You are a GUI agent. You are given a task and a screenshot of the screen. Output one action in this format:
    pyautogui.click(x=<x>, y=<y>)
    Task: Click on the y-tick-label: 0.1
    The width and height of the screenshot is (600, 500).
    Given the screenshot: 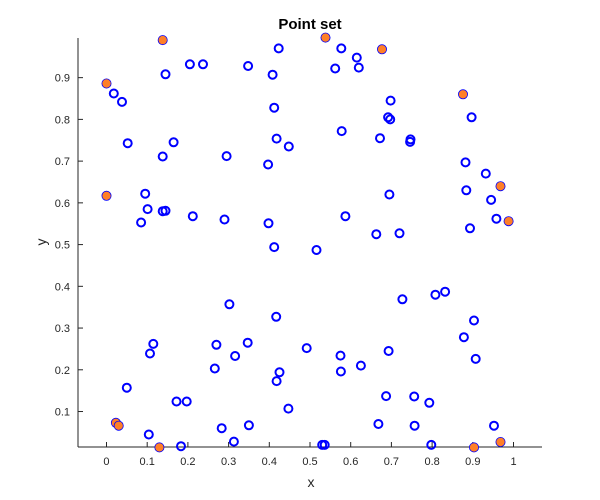 What is the action you would take?
    pyautogui.click(x=62, y=413)
    